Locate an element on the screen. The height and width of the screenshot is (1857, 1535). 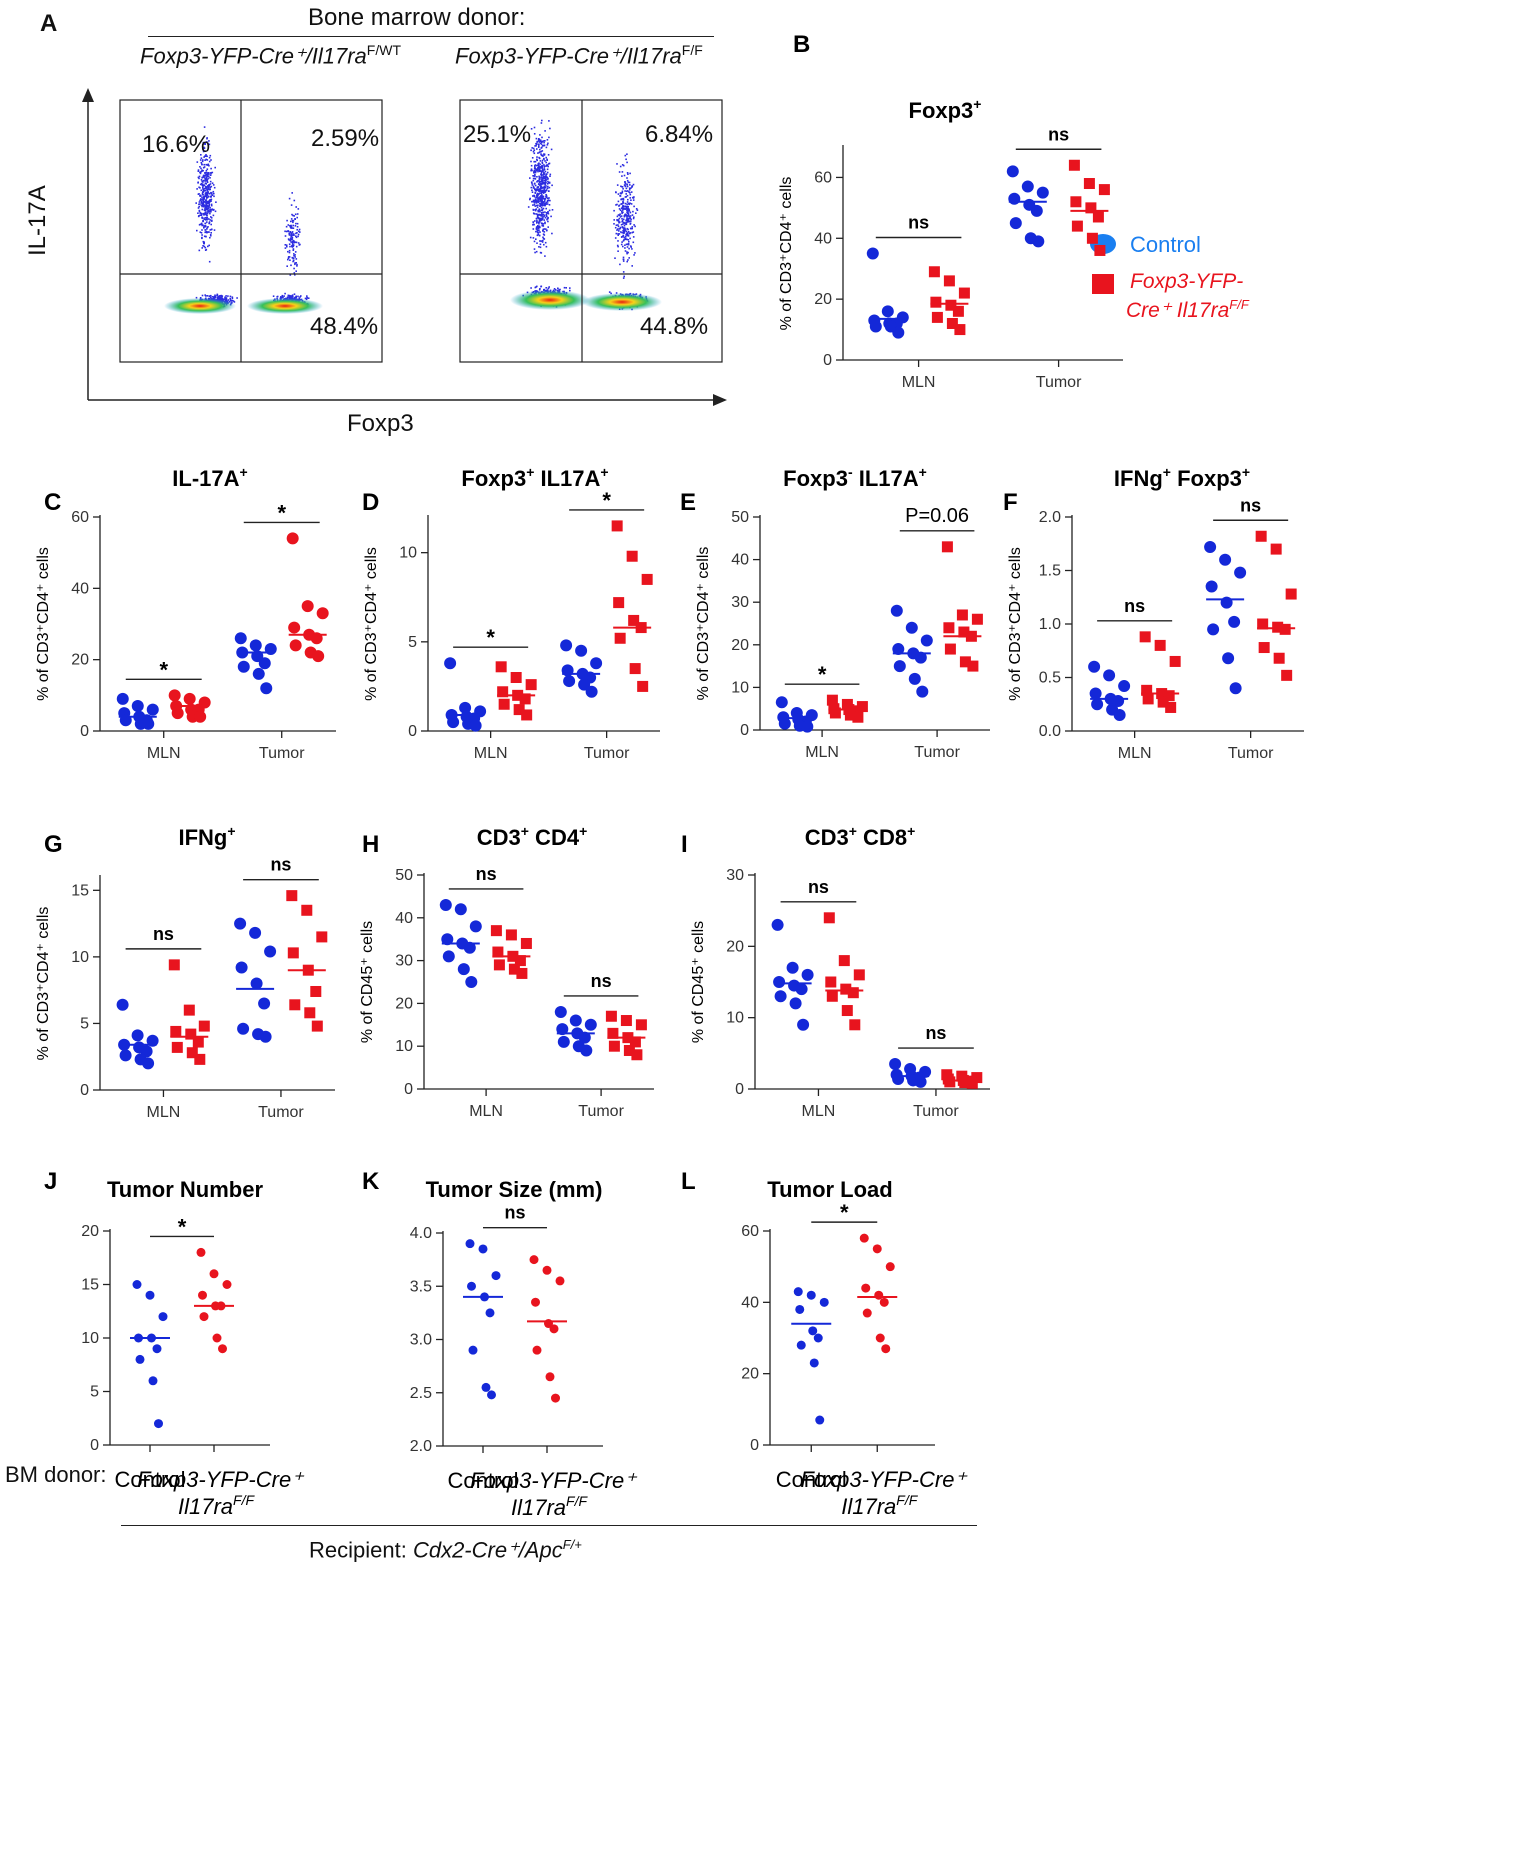
panel-title: IFNg+ Foxp3+ is located at coordinates (1182, 477).